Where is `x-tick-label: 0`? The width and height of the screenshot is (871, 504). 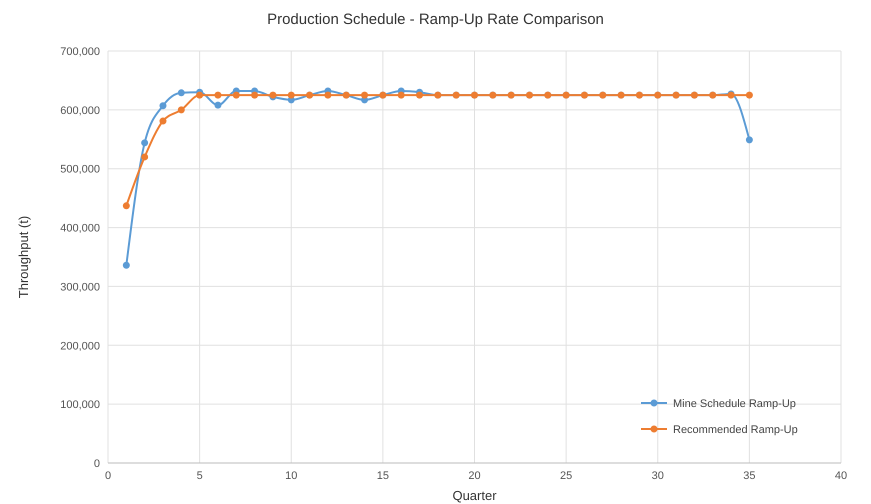 x-tick-label: 0 is located at coordinates (108, 476).